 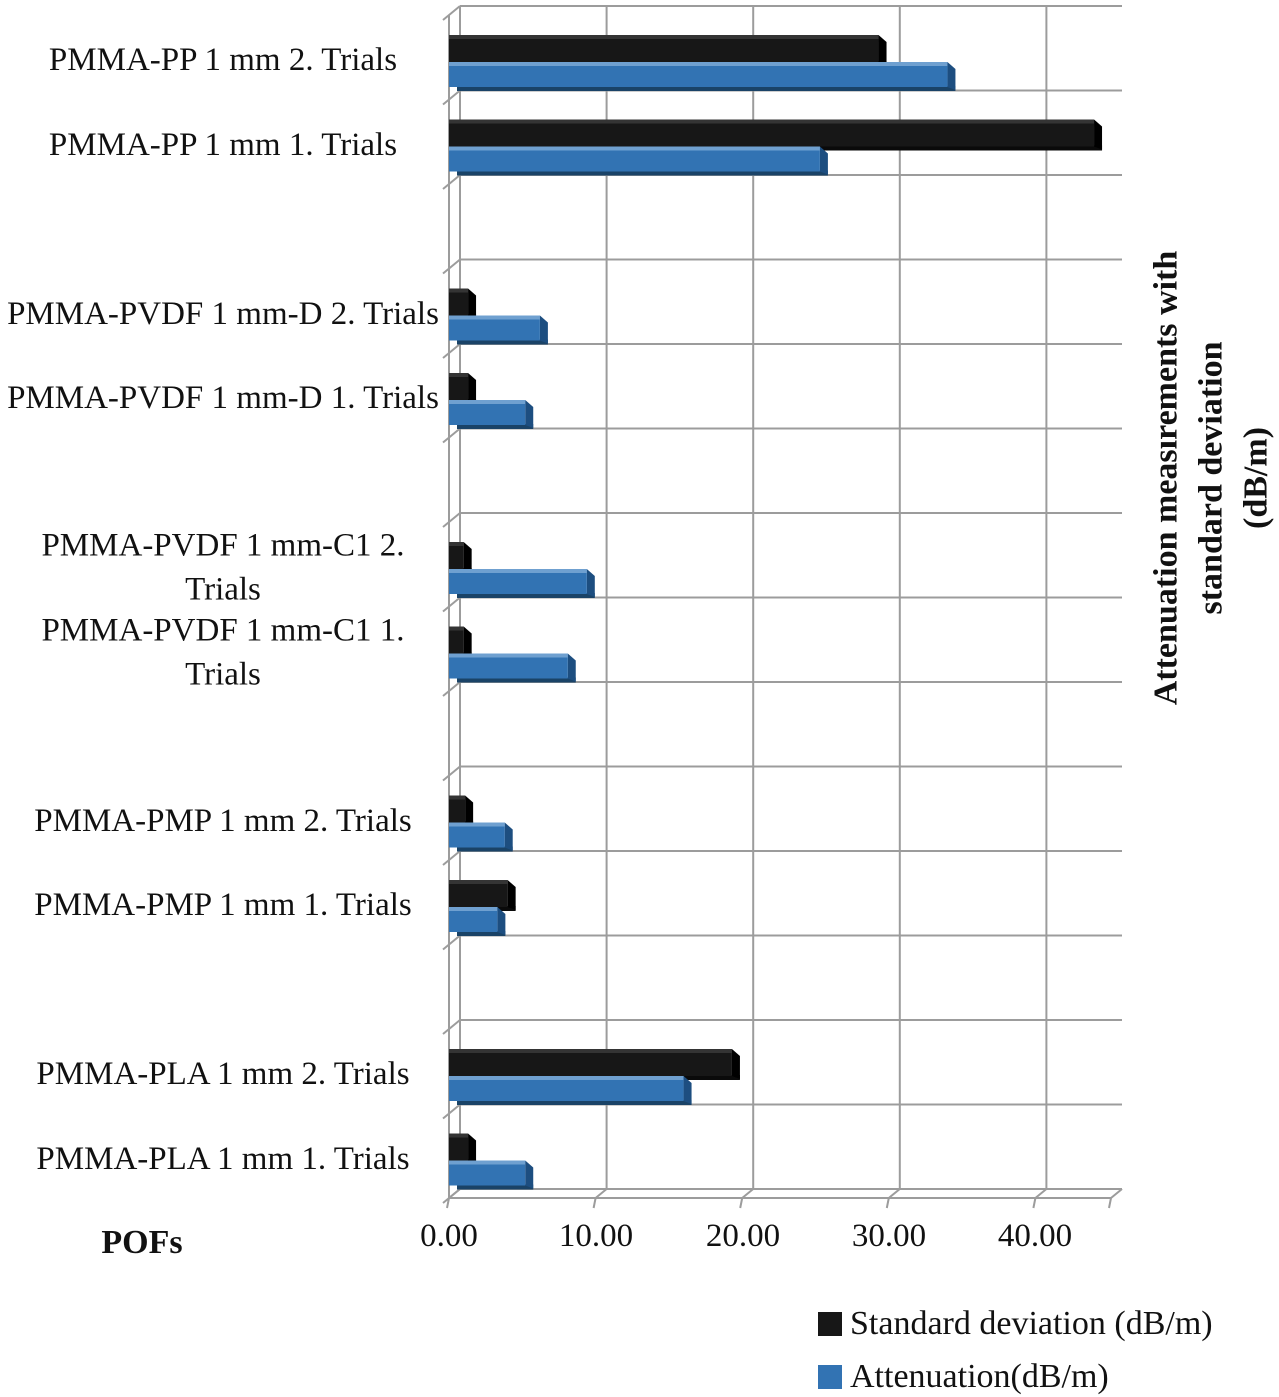 I want to click on legend-swatch-black, so click(x=830, y=1324).